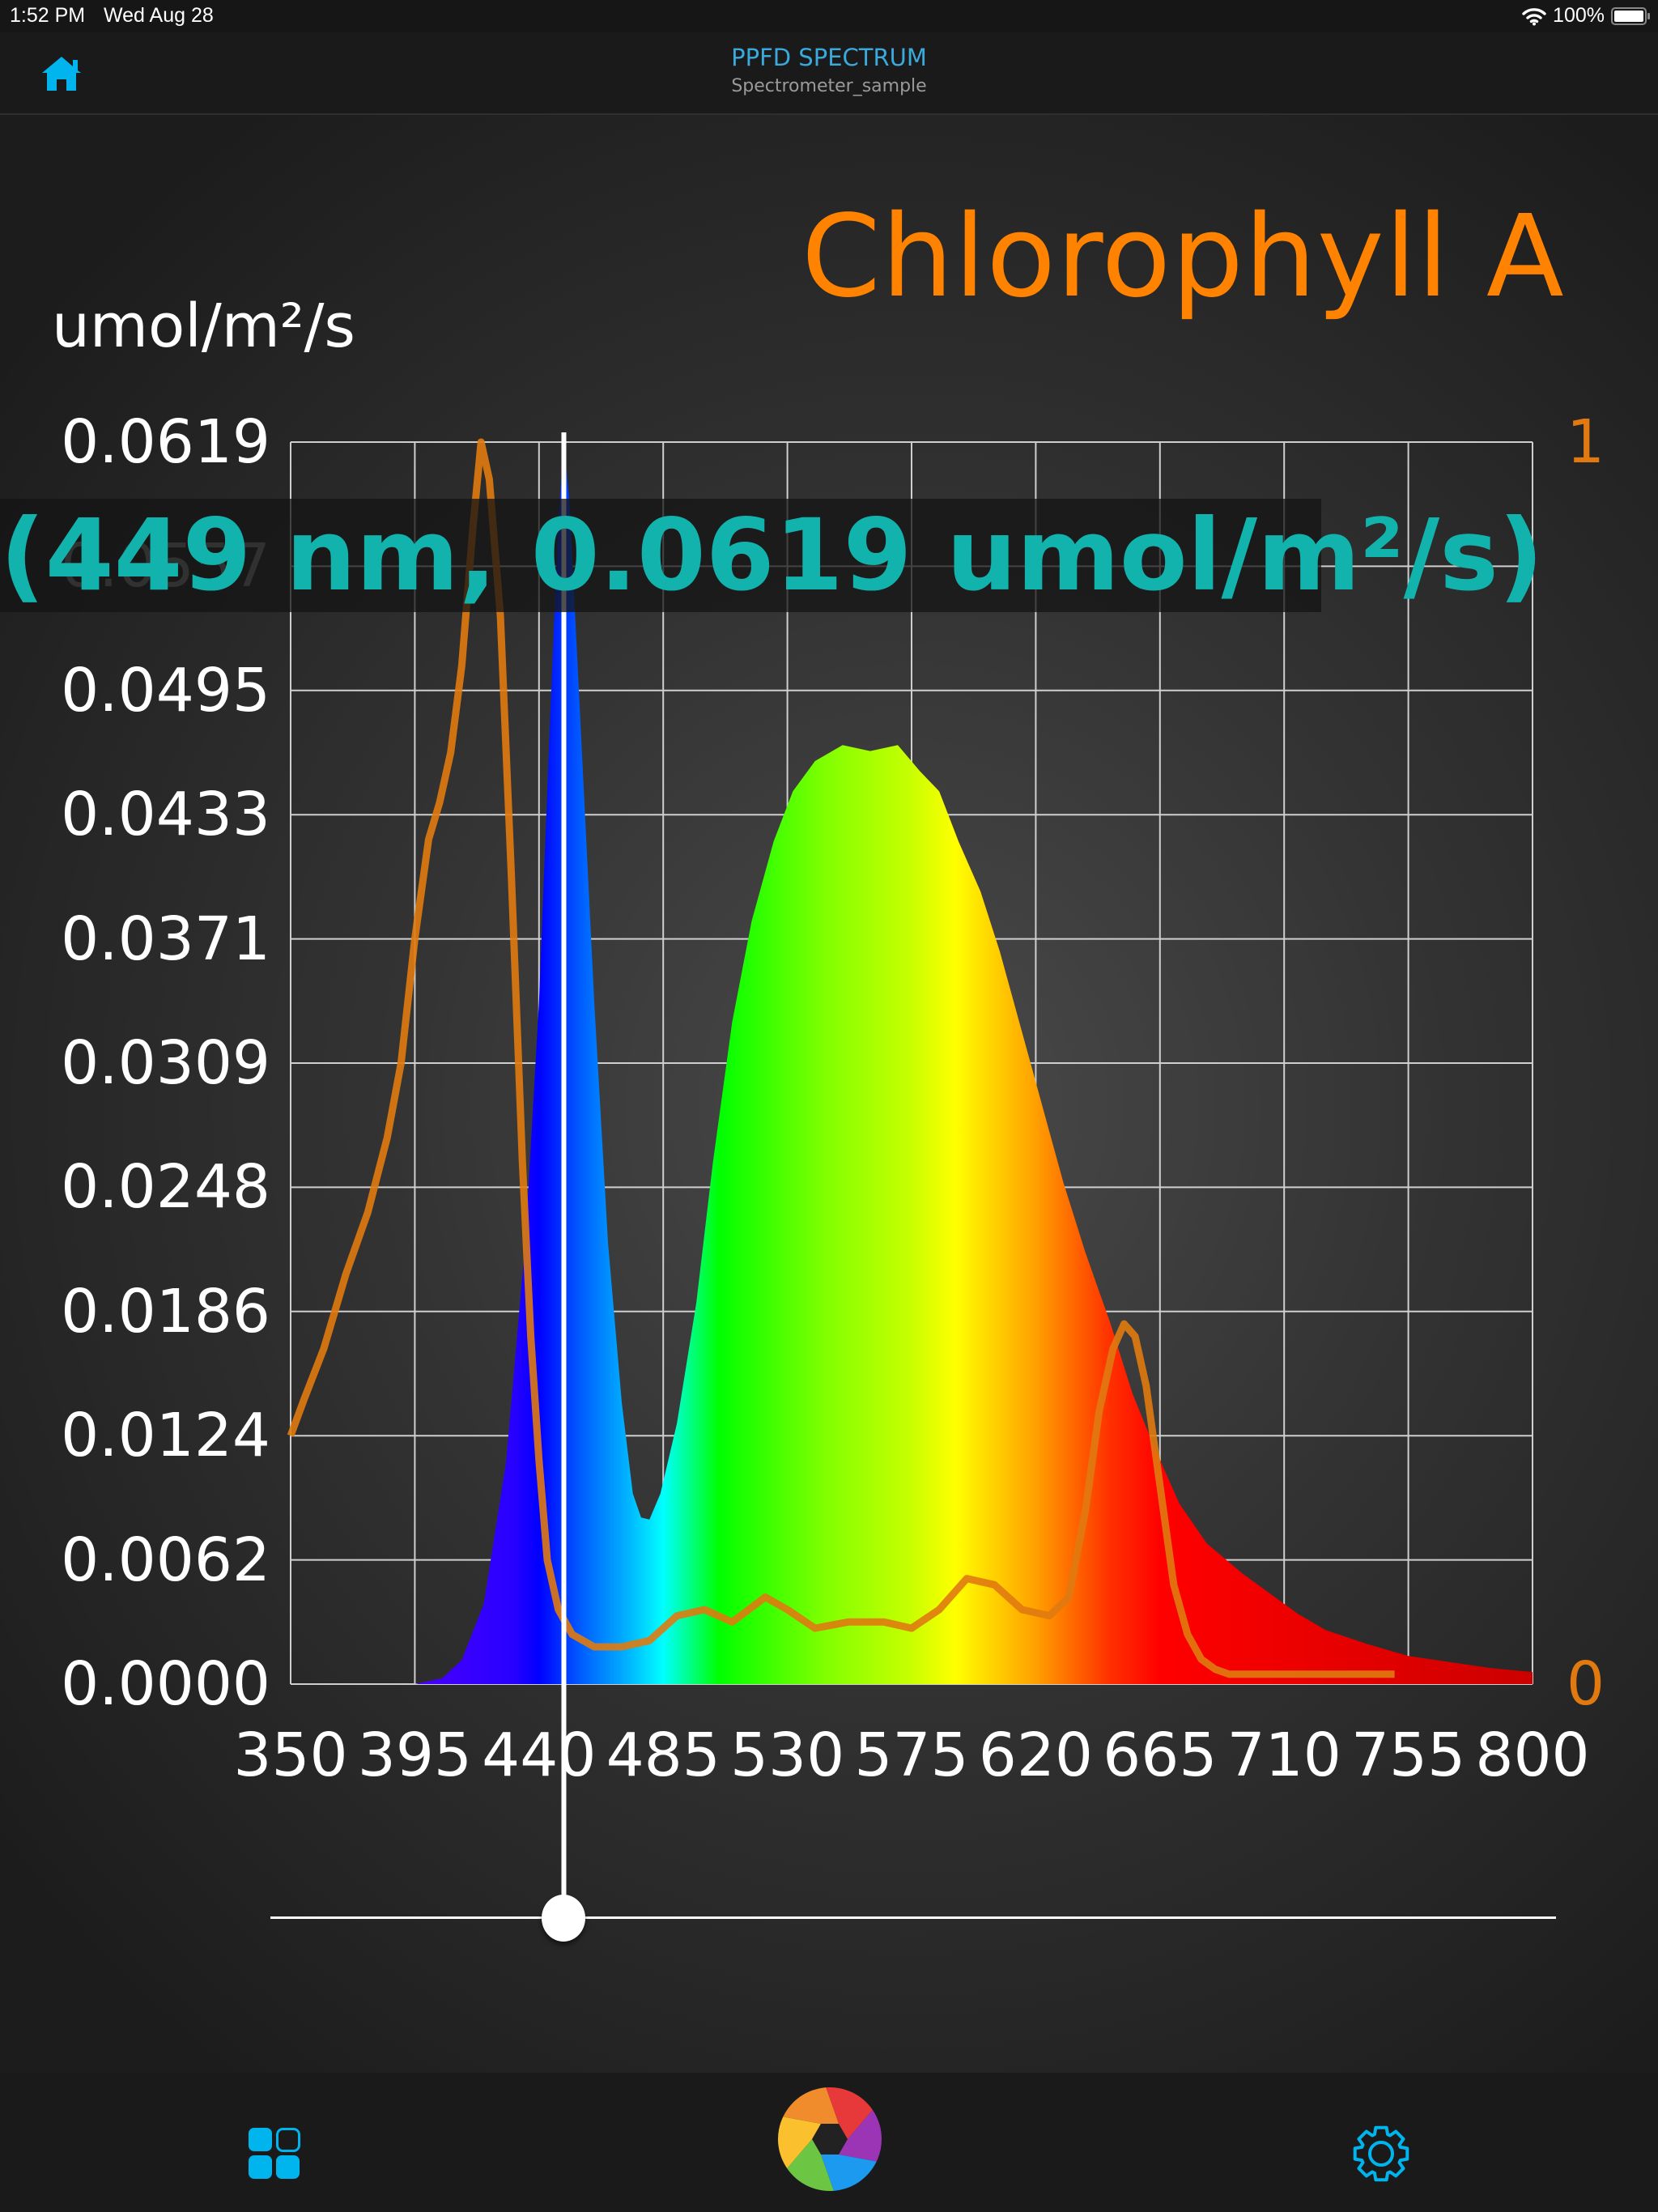 The height and width of the screenshot is (2212, 1658). I want to click on grid-icon, so click(274, 2153).